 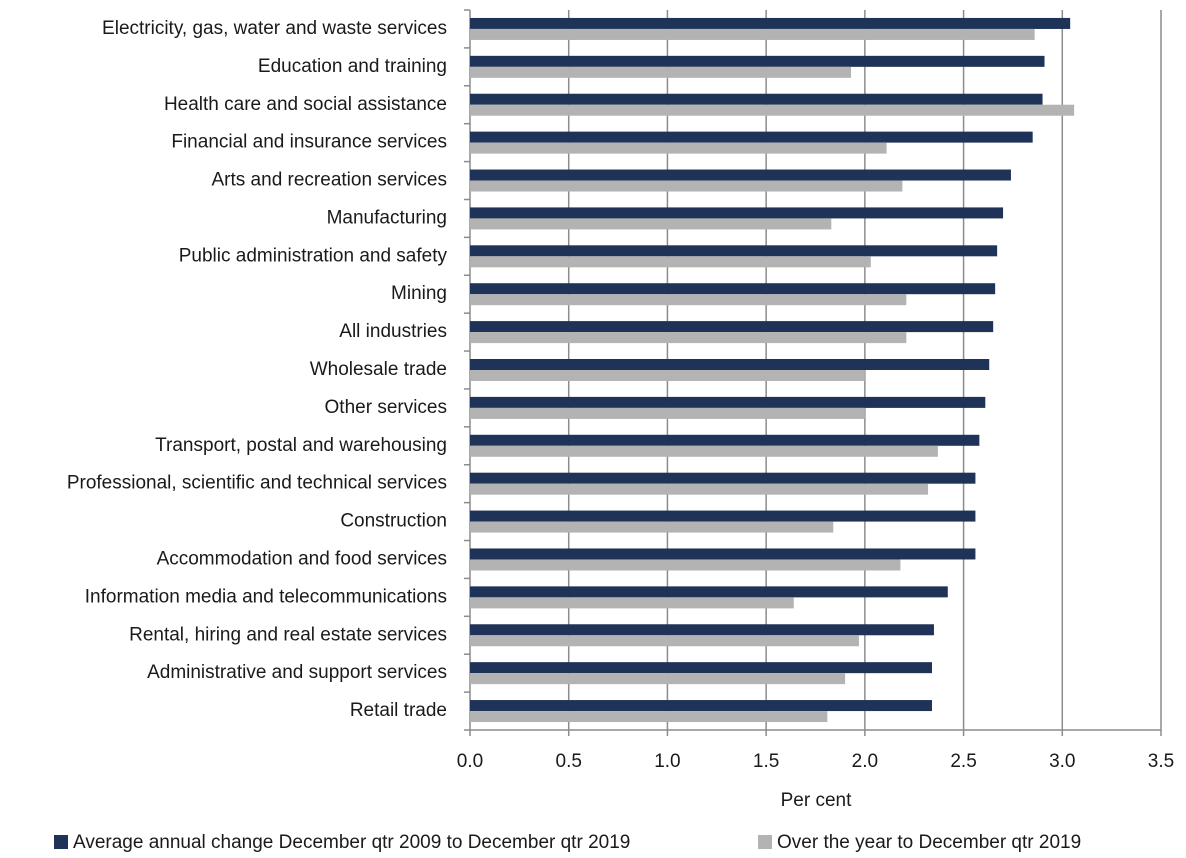 I want to click on y-tick-label: Wholesale trade, so click(x=378, y=369).